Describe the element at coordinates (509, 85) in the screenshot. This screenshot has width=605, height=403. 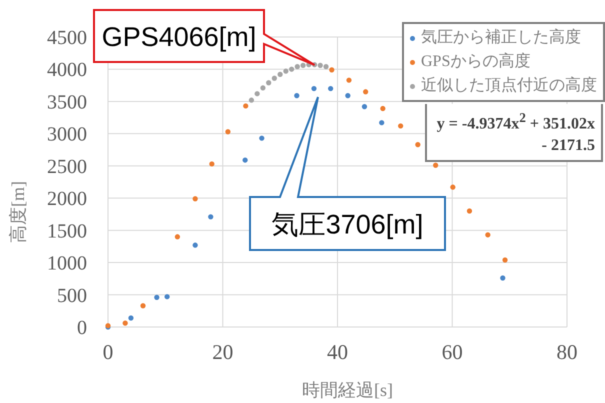
I see `legend-label: 近似した頂点付近の高度` at that location.